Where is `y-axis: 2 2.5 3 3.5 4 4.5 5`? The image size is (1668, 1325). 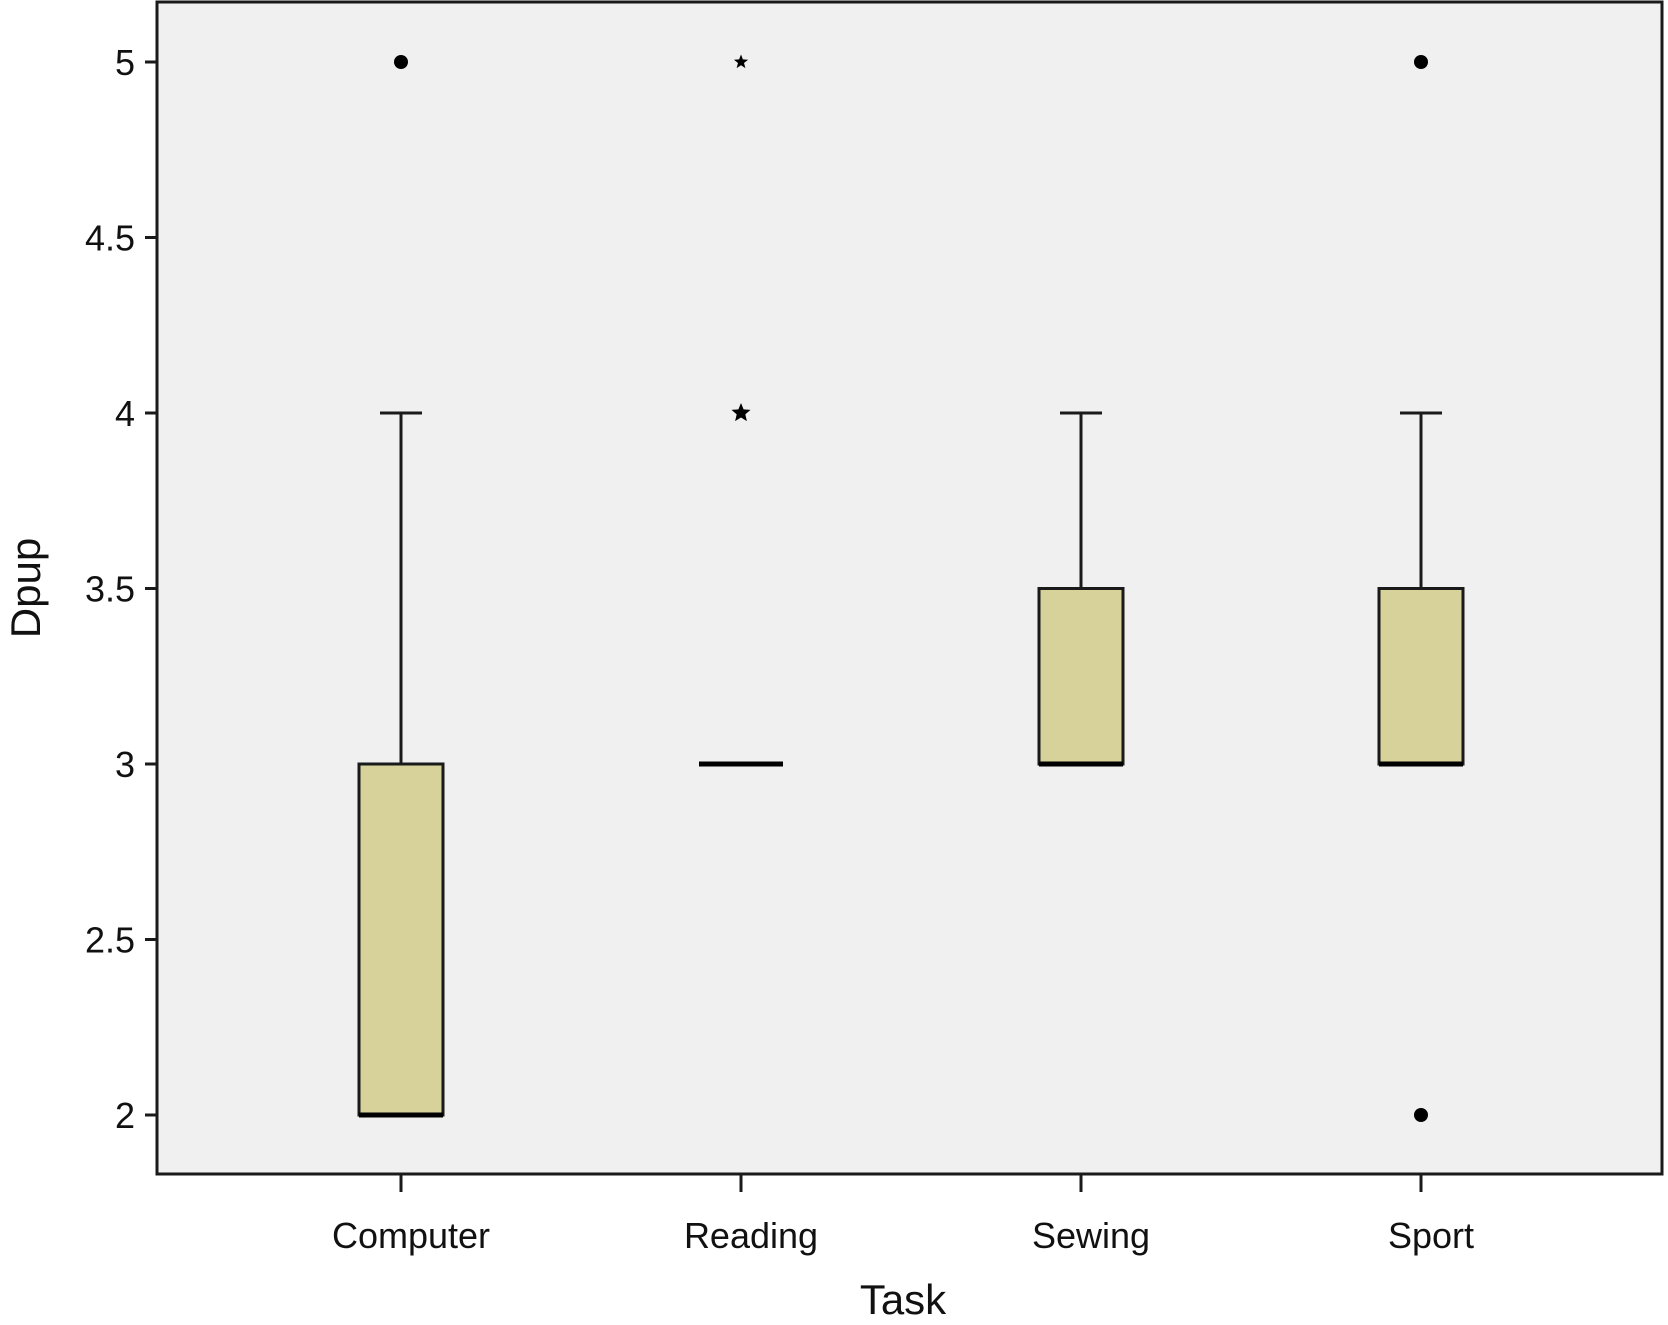
y-axis: 2 2.5 3 3.5 4 4.5 5 is located at coordinates (121, 589).